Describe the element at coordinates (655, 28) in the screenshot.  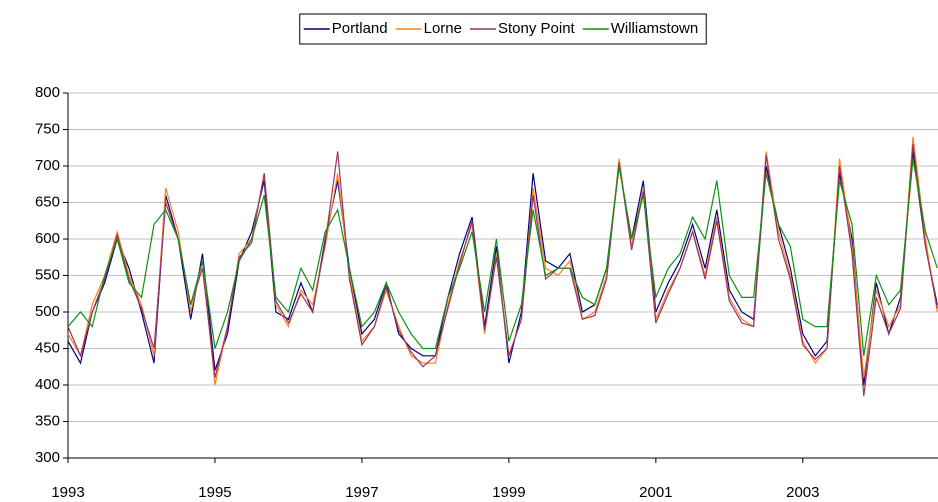
I see `legend-label: Williamstown` at that location.